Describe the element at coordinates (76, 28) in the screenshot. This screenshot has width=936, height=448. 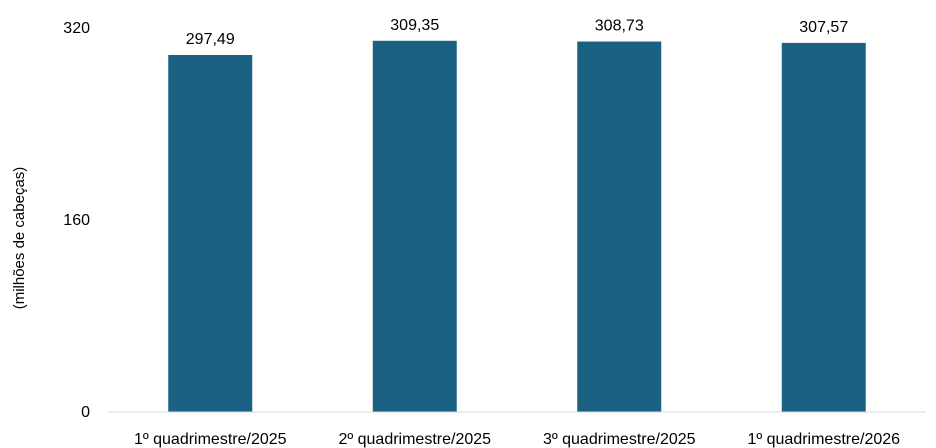
I see `y-tick-label: 320` at that location.